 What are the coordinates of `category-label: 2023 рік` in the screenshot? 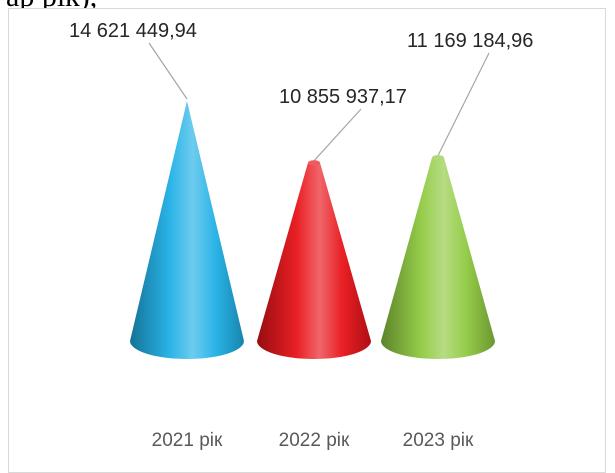 It's located at (438, 440).